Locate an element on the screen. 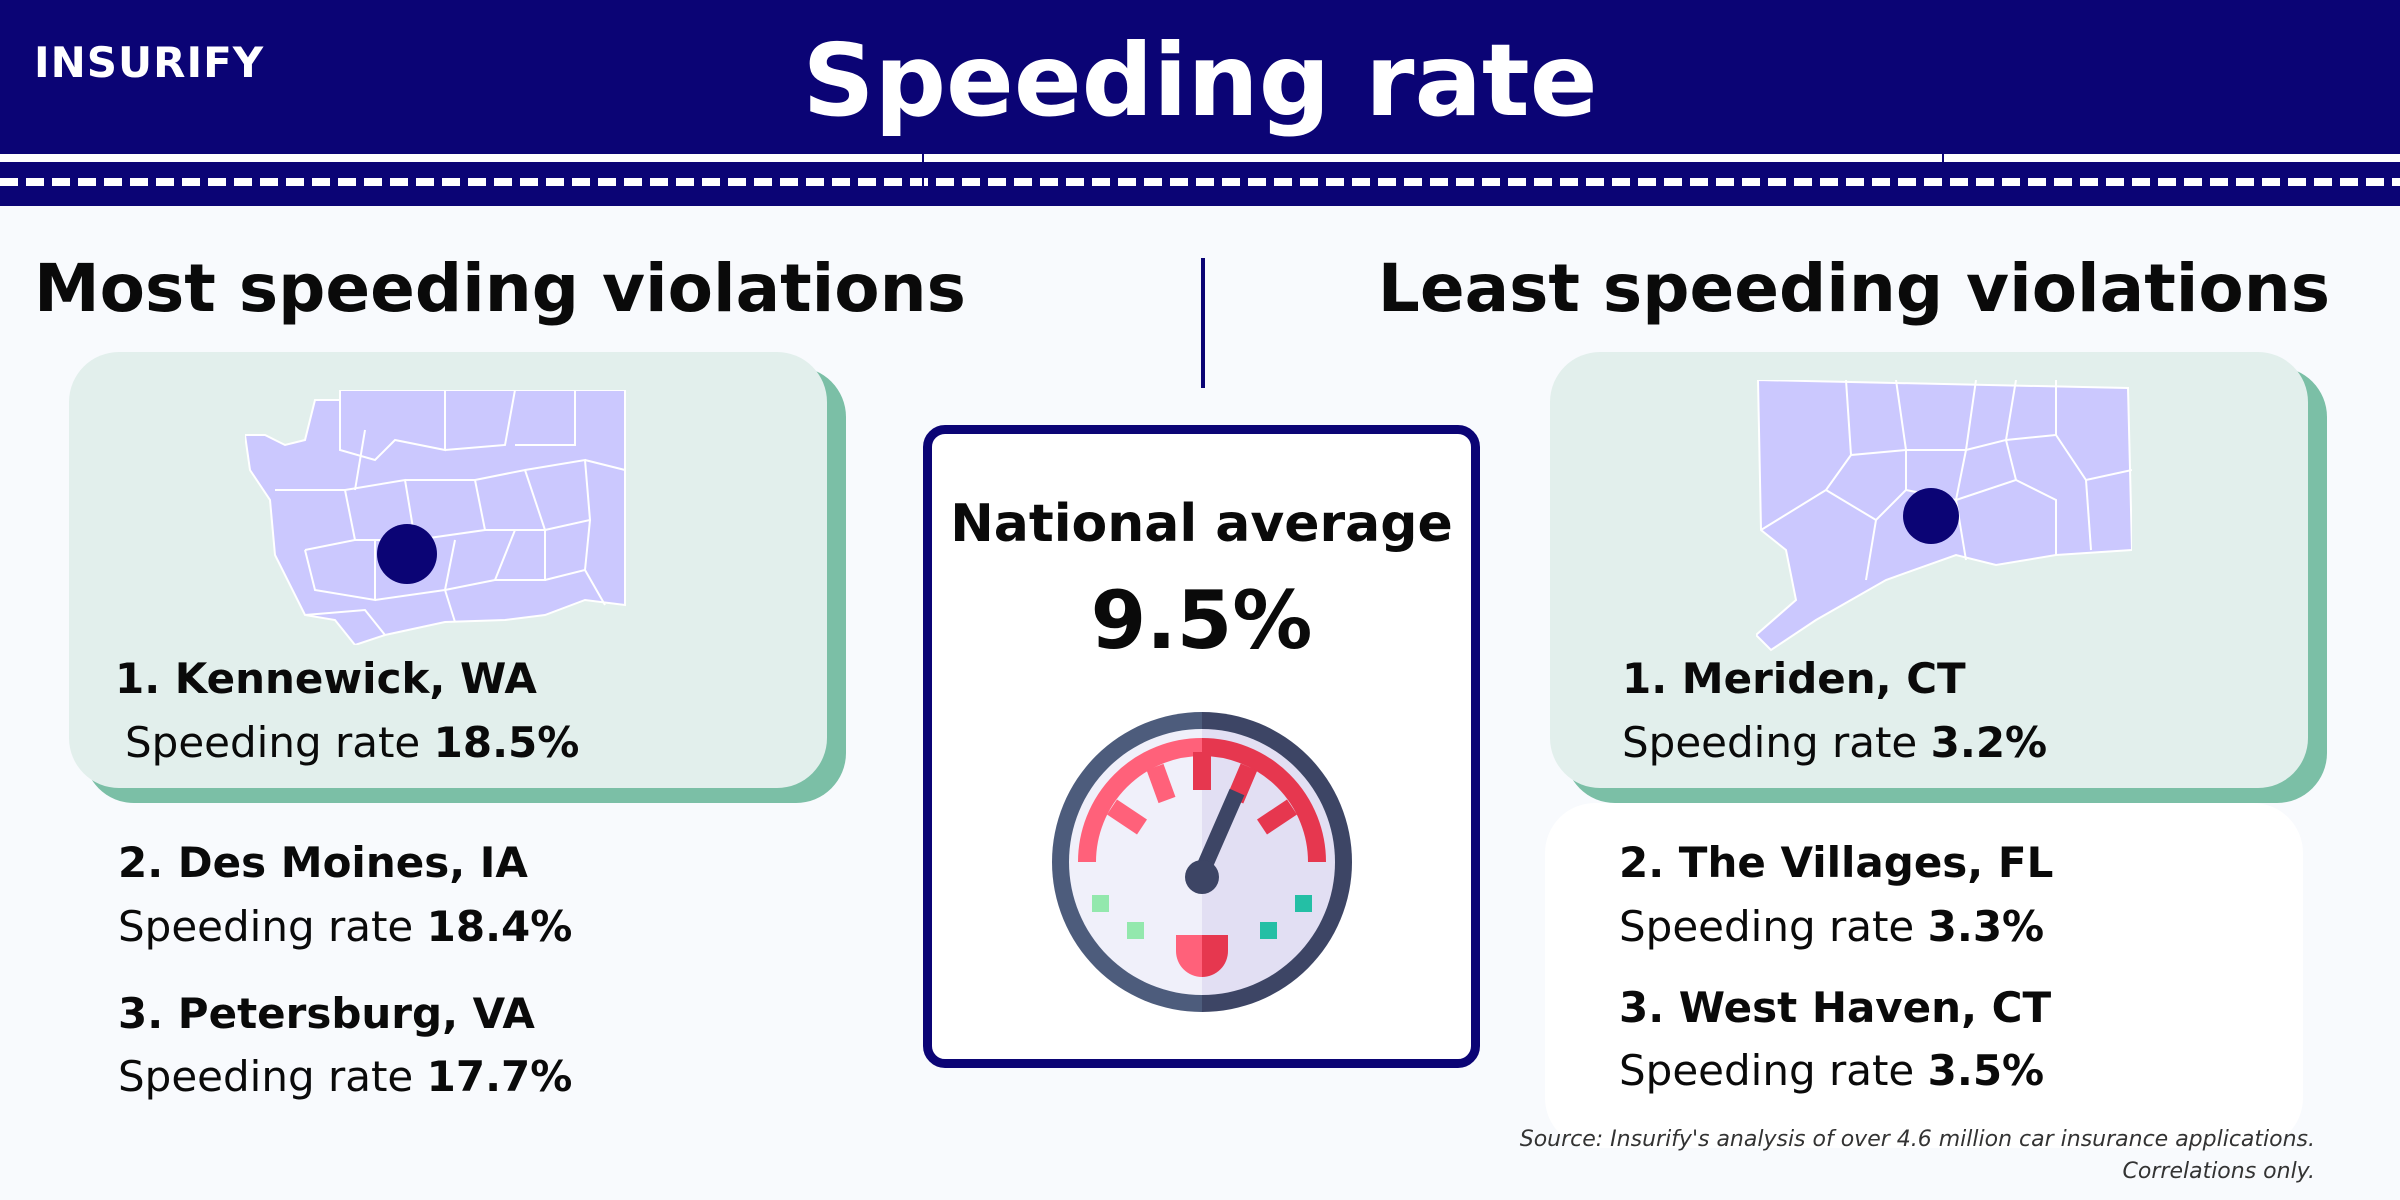 Image resolution: width=2400 pixels, height=1200 pixels. most-top-card: 1. Kennewick, WA Speeding rate 18.5% is located at coordinates (448, 570).